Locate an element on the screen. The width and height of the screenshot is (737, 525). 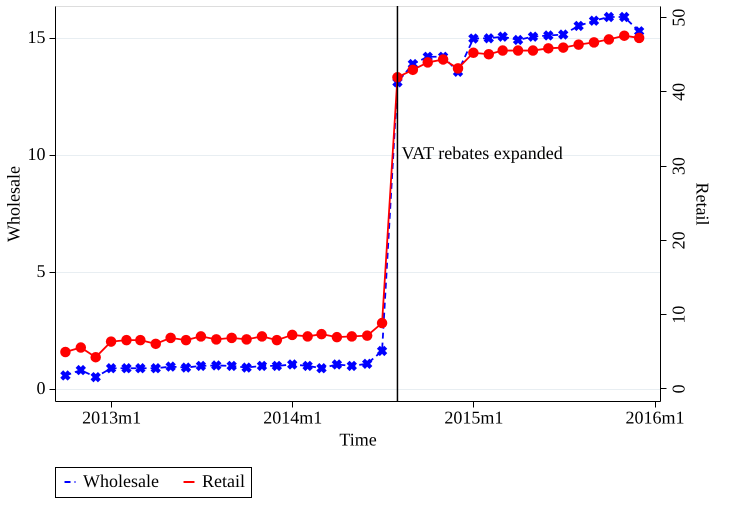
y-tick-label: 10 is located at coordinates (37, 154).